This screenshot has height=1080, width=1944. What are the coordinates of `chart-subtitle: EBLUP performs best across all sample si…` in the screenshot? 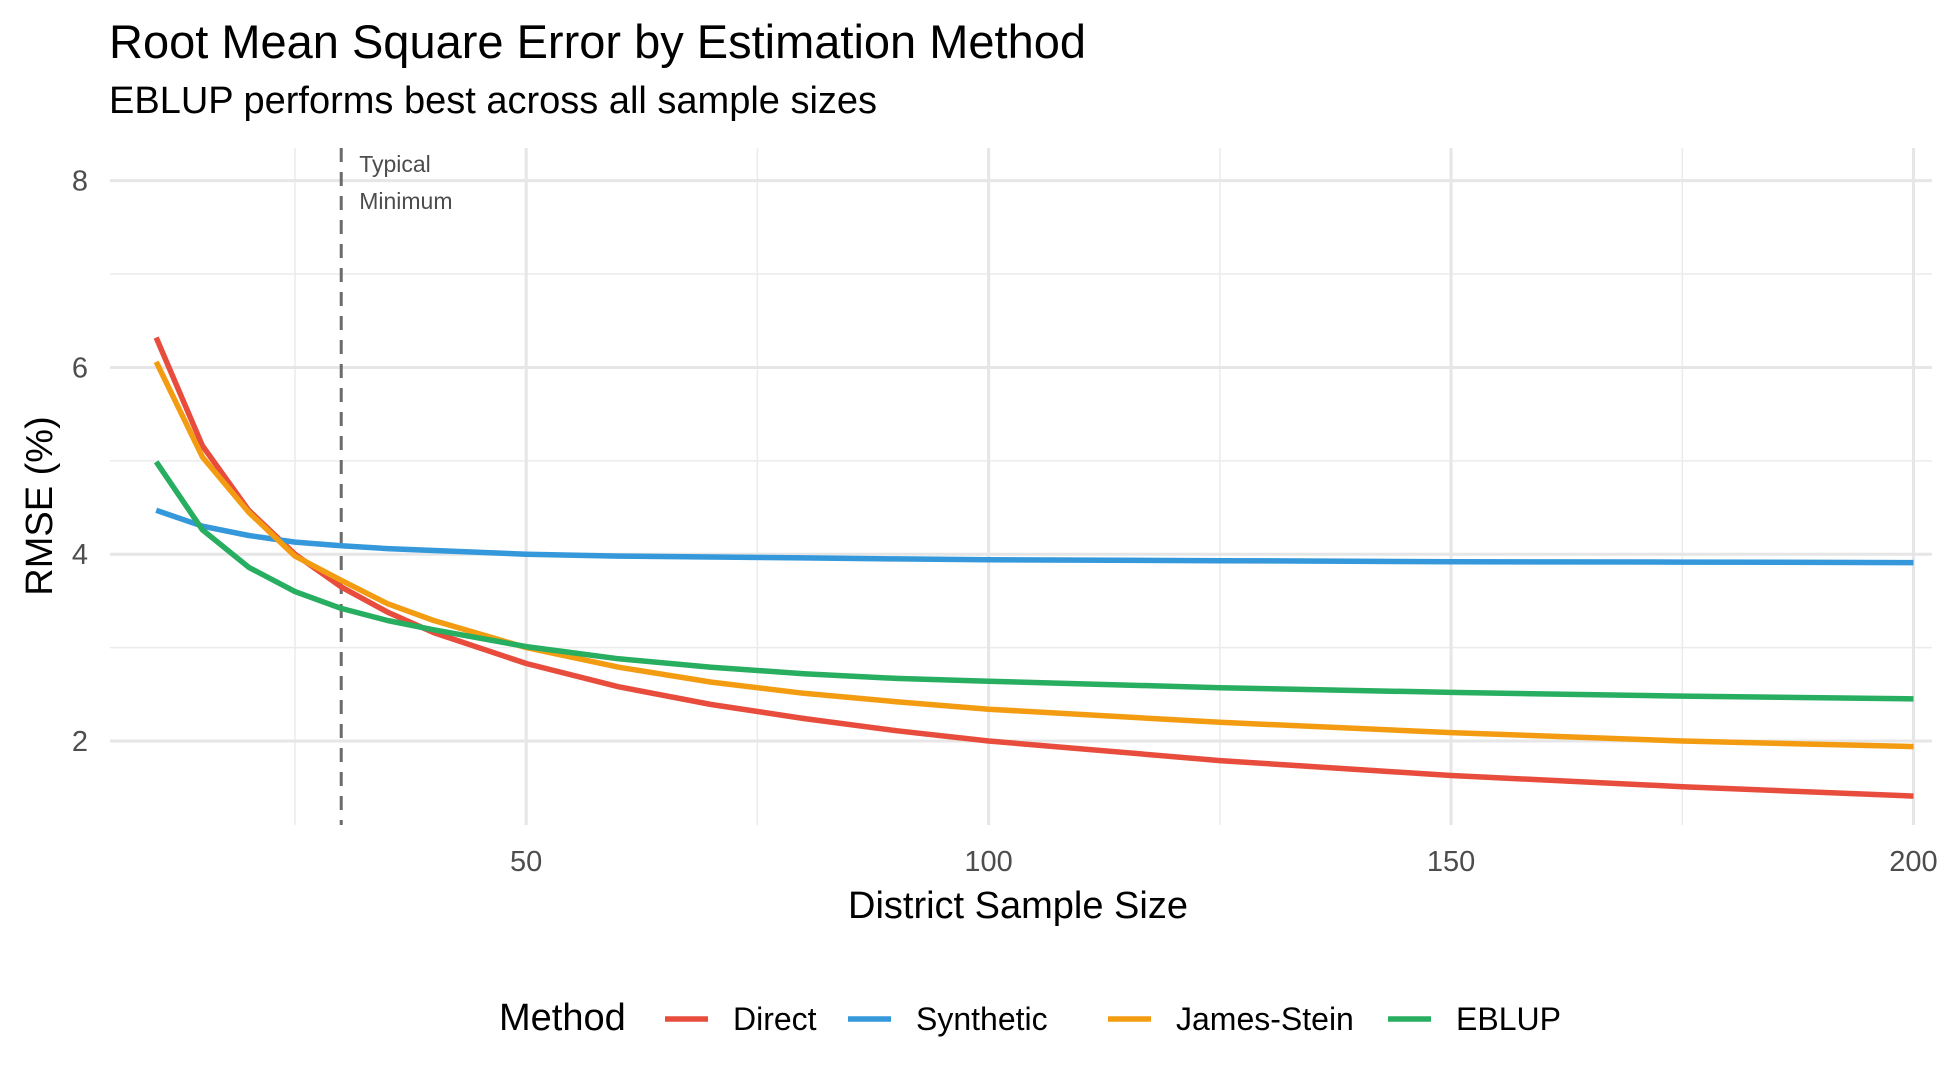 It's located at (493, 101).